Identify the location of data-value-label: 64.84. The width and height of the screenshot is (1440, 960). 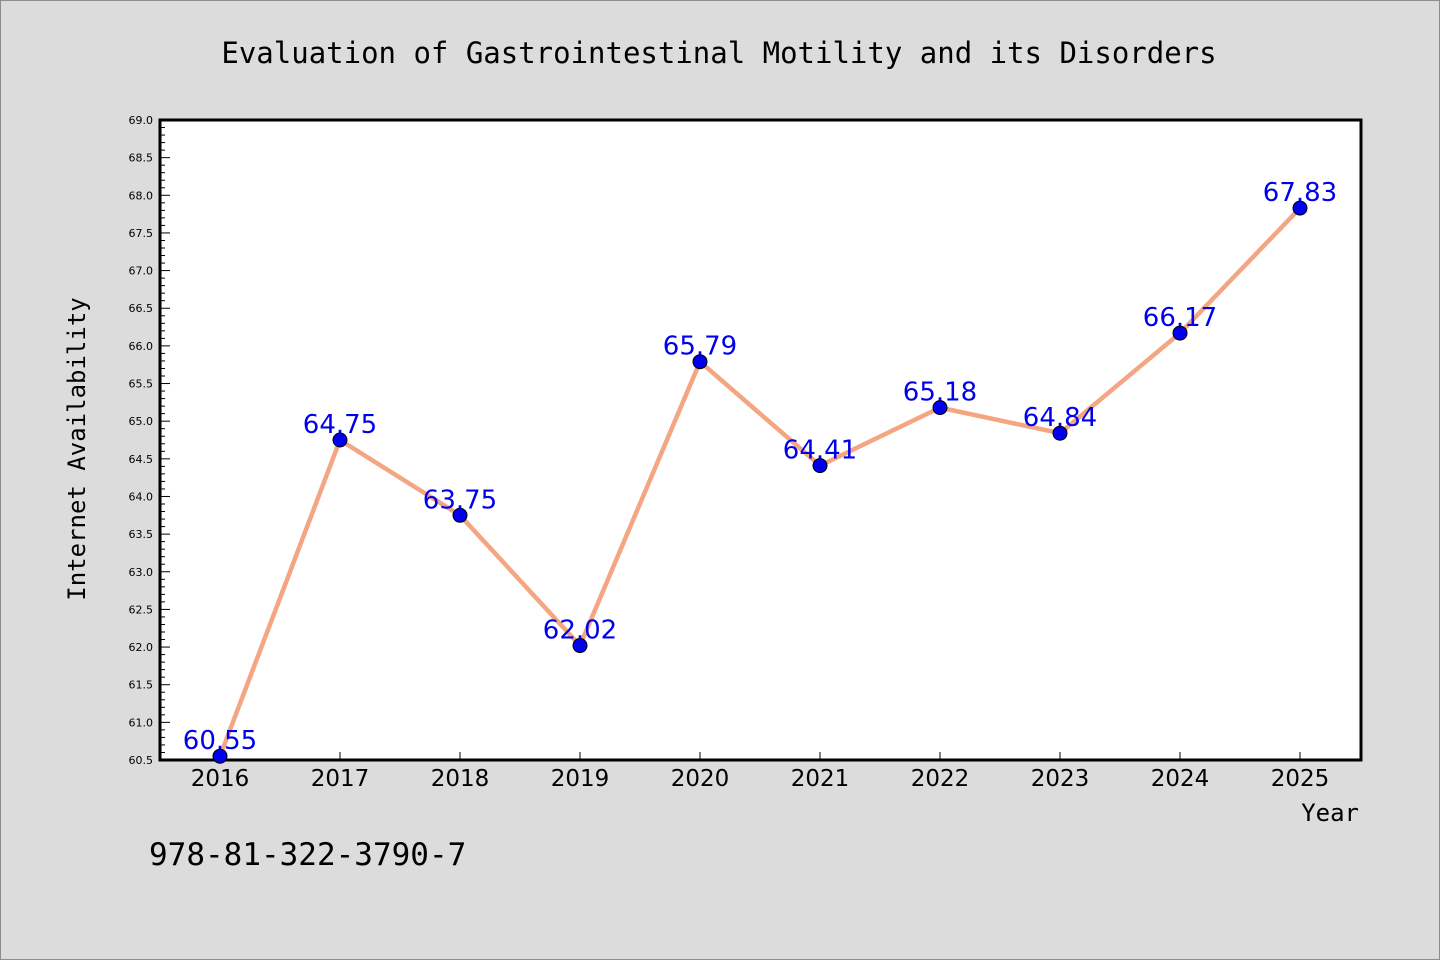
(1060, 418).